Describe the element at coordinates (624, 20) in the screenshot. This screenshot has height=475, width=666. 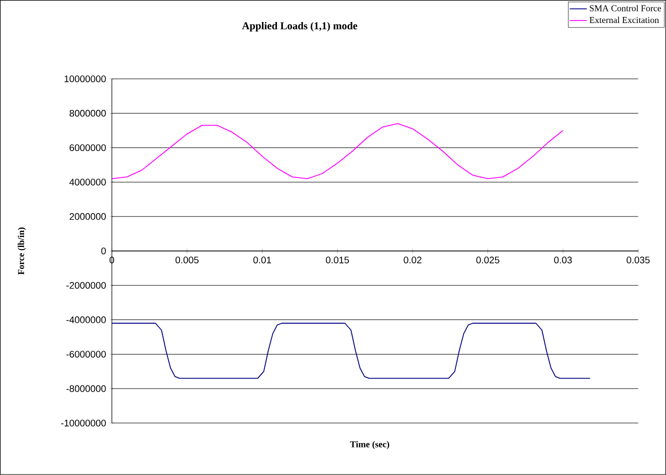
I see `legend-label: External Excitation` at that location.